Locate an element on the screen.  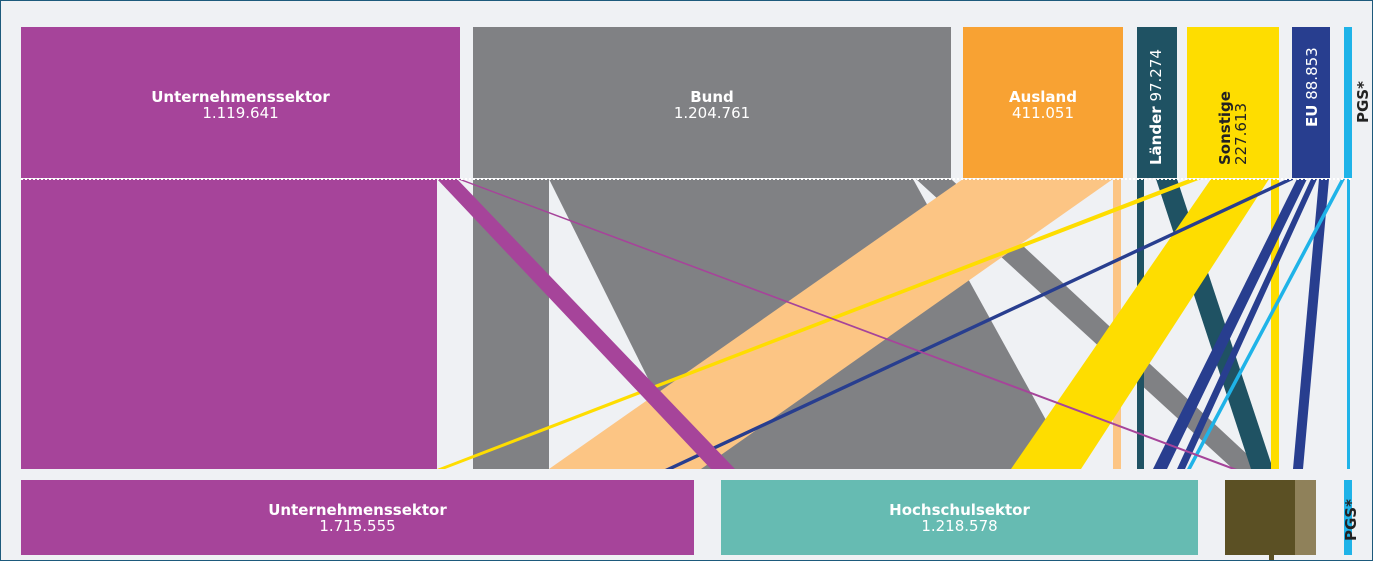
target-pgs-name: PGS* is located at coordinates (1351, 520).